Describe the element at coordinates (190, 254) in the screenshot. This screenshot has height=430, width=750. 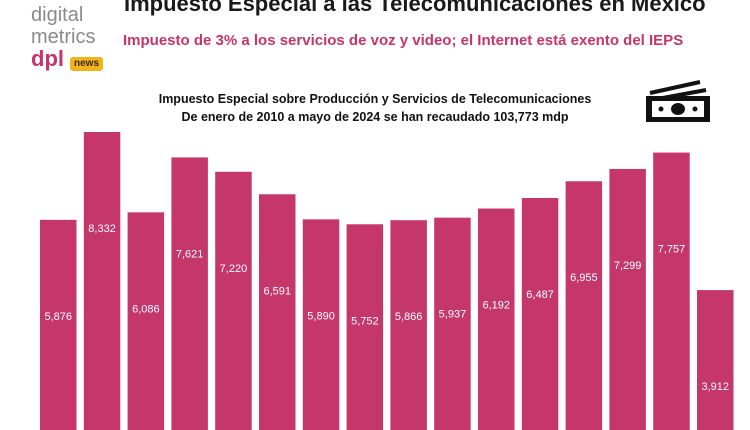
I see `bar-value-label-3: 7,621` at that location.